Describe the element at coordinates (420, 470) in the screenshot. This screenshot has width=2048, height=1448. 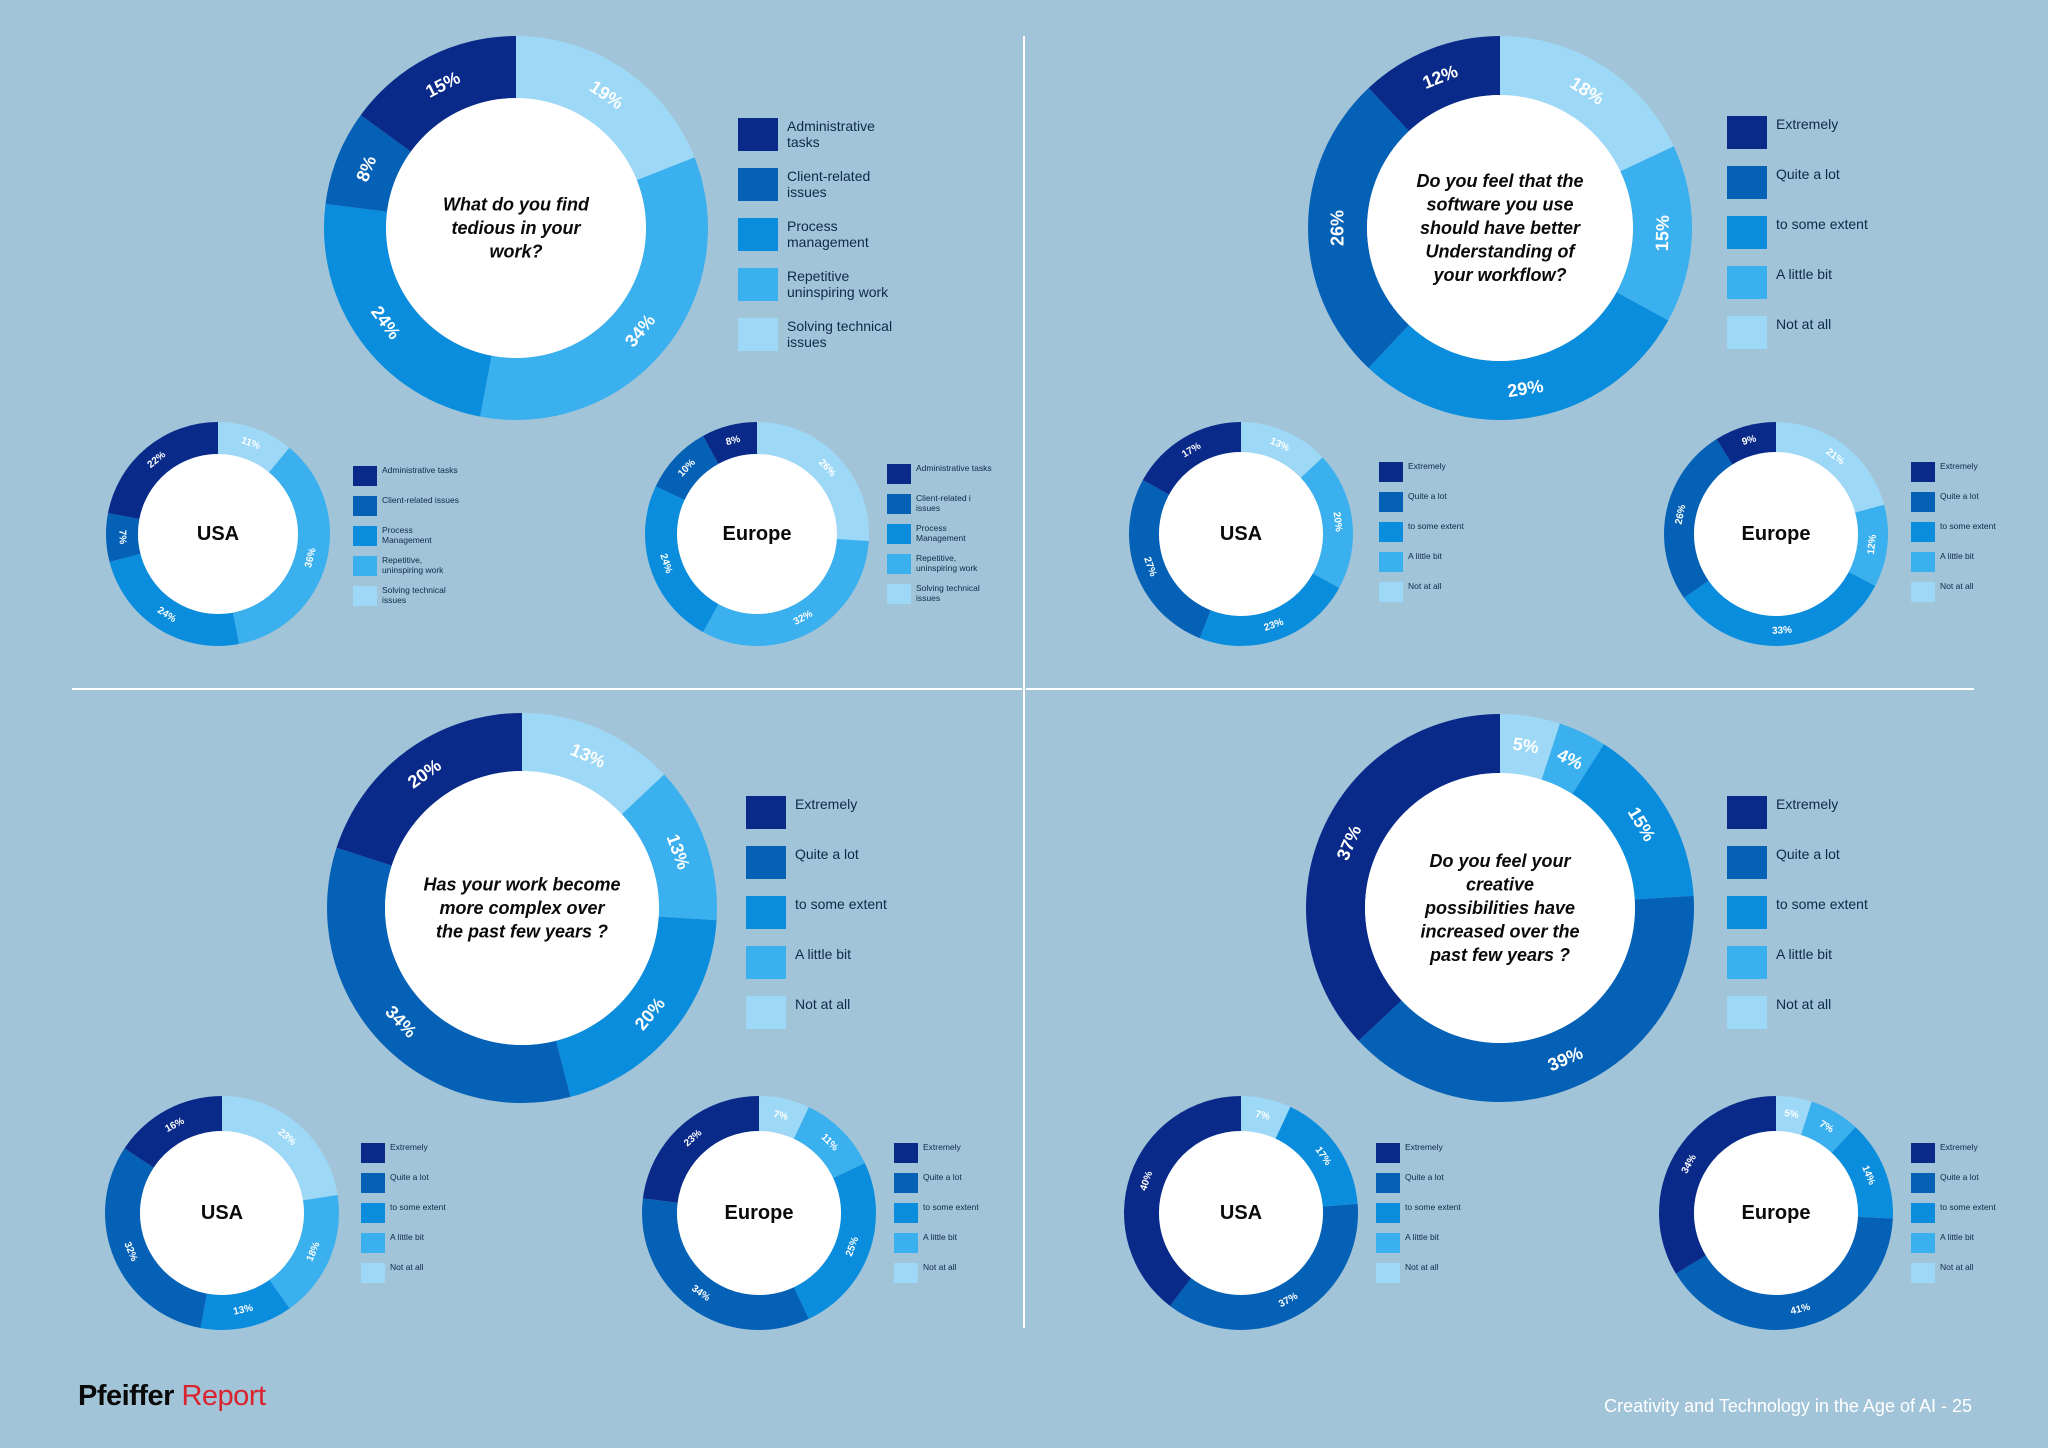
I see `legend-label: Administrative tasks` at that location.